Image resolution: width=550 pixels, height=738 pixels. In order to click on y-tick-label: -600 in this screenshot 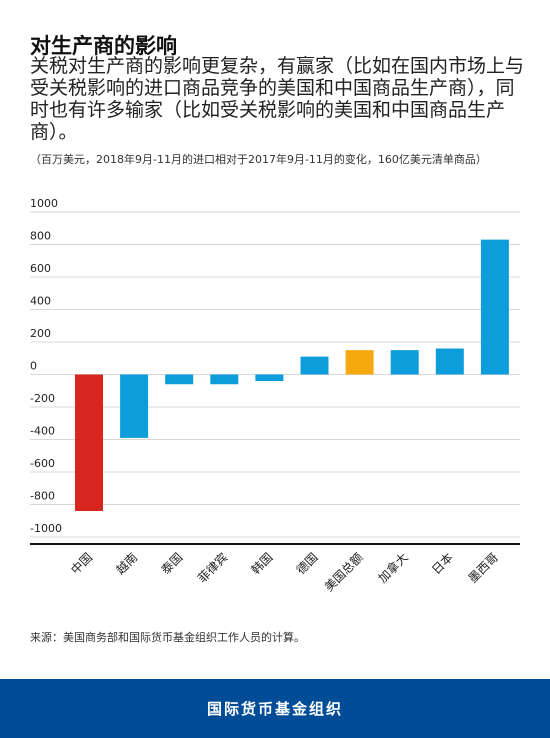, I will do `click(42, 463)`.